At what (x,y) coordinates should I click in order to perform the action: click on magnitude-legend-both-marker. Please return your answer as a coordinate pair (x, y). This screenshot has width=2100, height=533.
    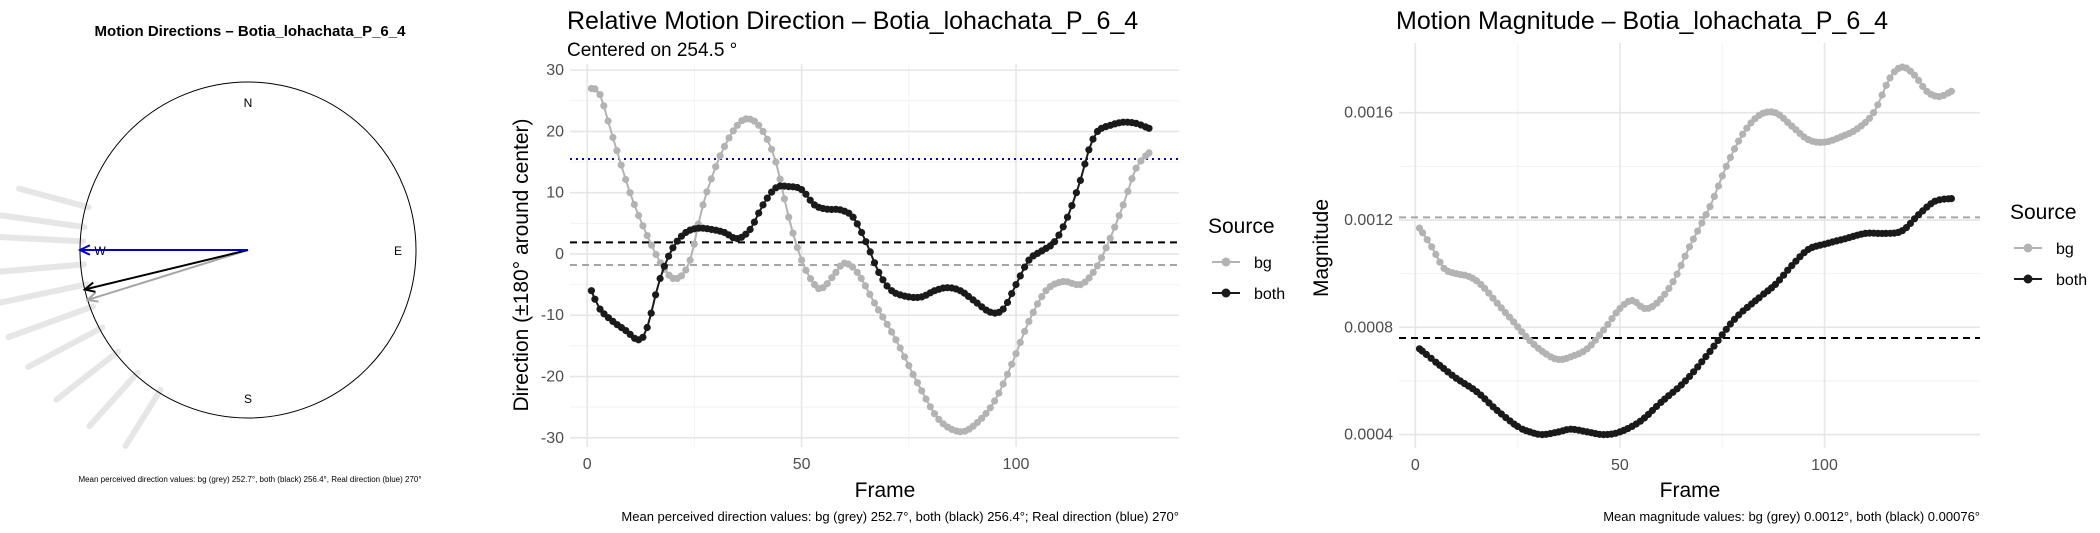
    Looking at the image, I should click on (2028, 279).